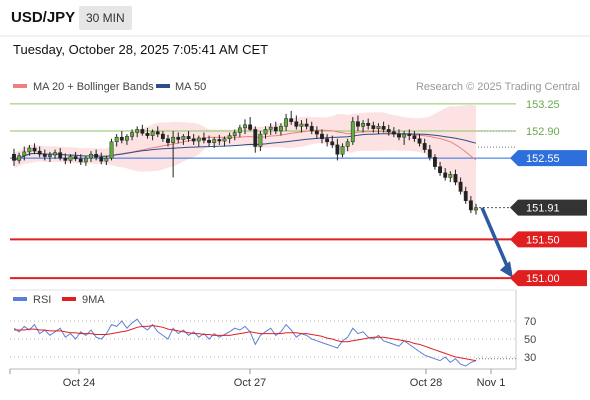  I want to click on level-label-152-90: 152.90, so click(543, 132).